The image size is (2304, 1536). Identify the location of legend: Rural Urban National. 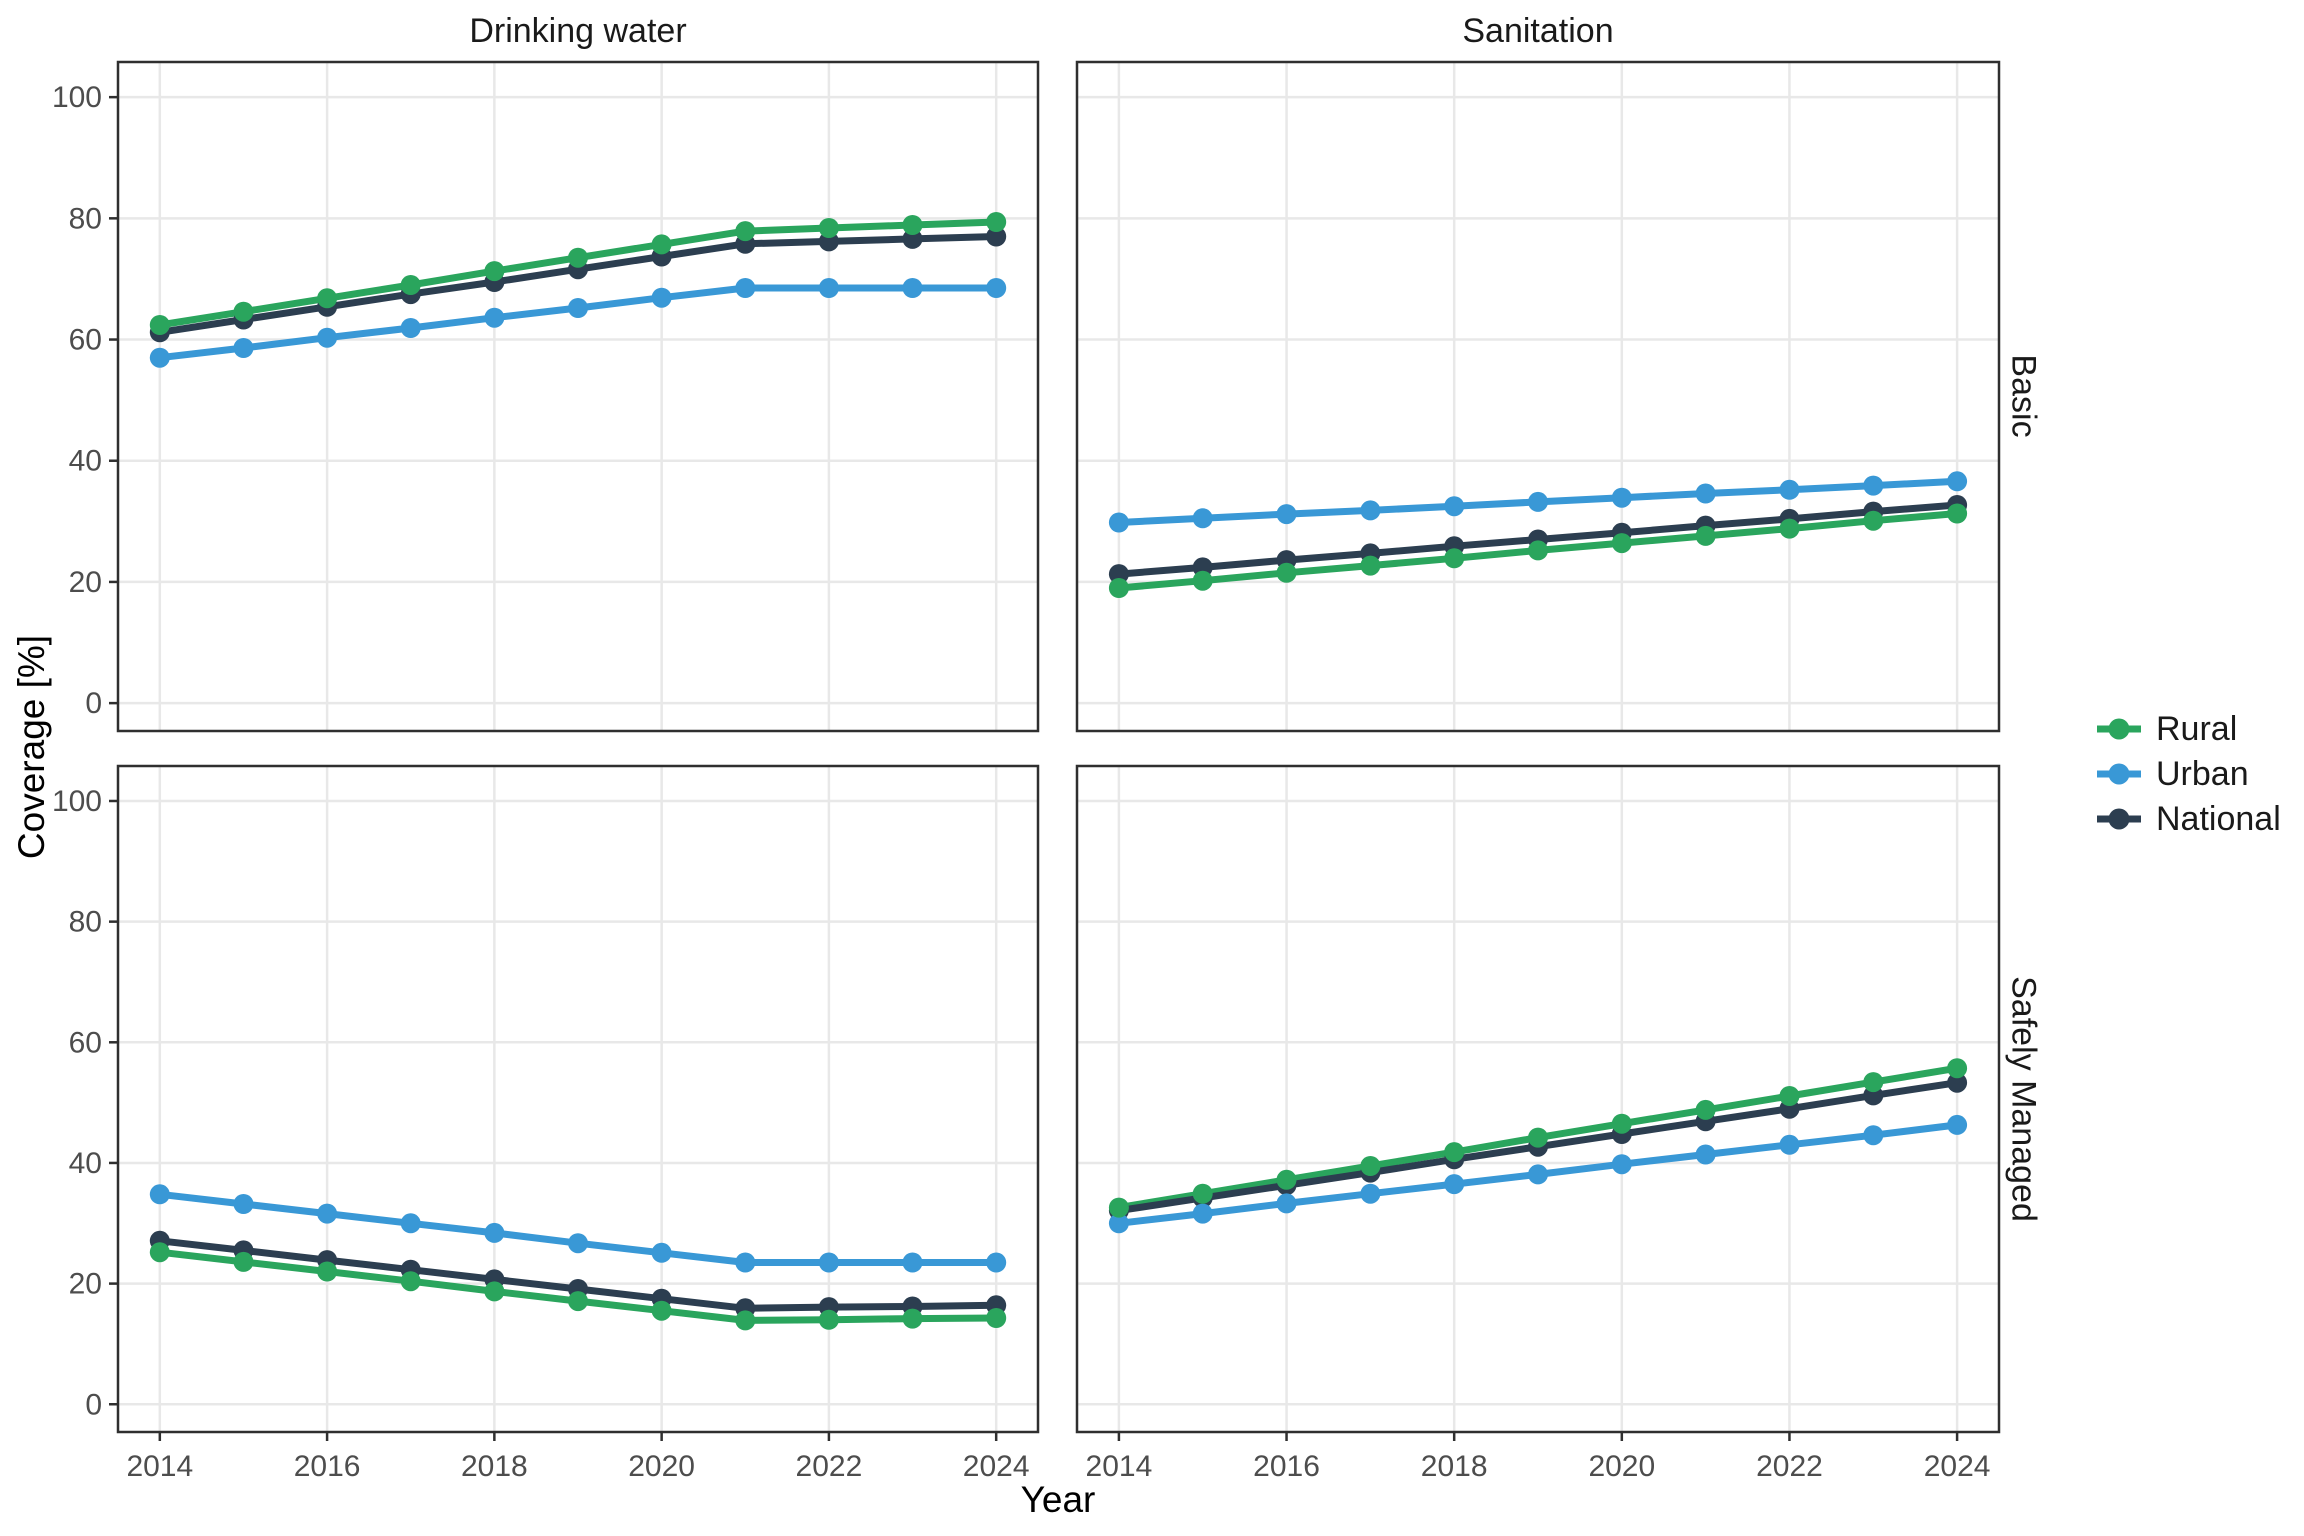
(2188, 774).